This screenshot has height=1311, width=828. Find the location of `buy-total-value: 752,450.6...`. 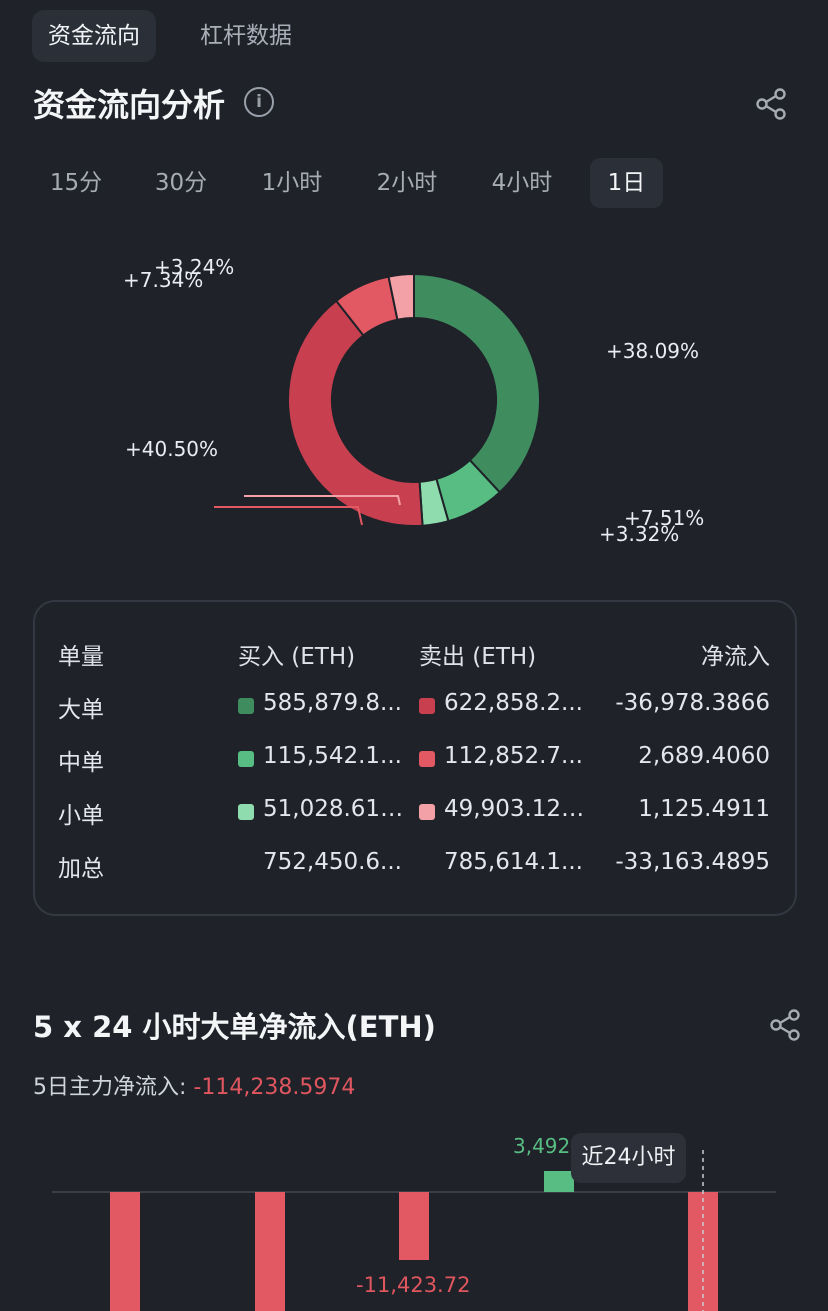

buy-total-value: 752,450.6... is located at coordinates (332, 862).